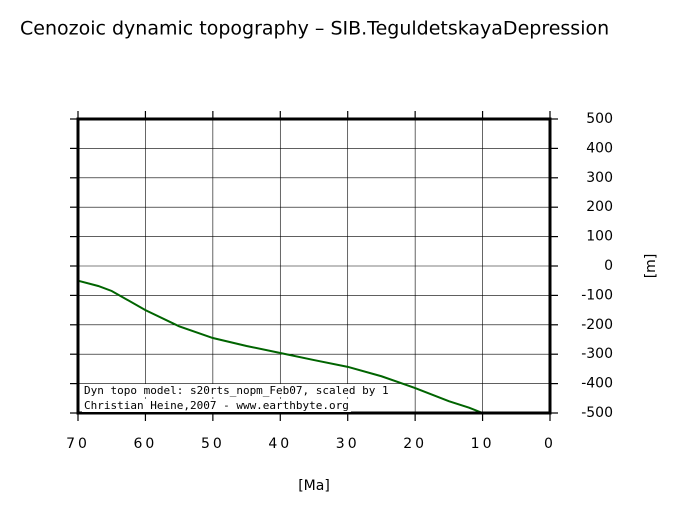  What do you see at coordinates (597, 384) in the screenshot?
I see `y-tick-label: -400` at bounding box center [597, 384].